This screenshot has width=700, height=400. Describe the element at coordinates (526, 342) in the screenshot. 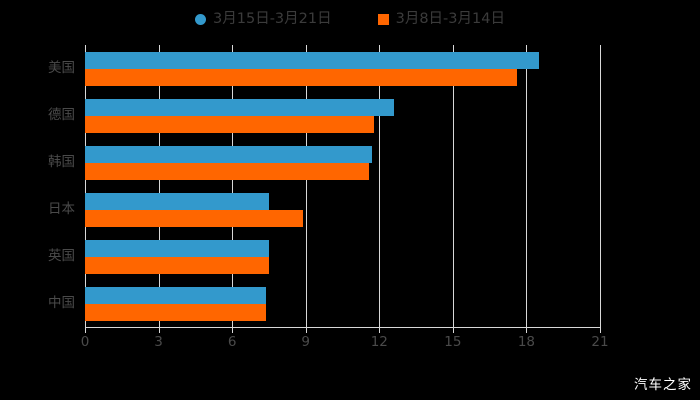

I see `x-axis-tick-label: 18` at that location.